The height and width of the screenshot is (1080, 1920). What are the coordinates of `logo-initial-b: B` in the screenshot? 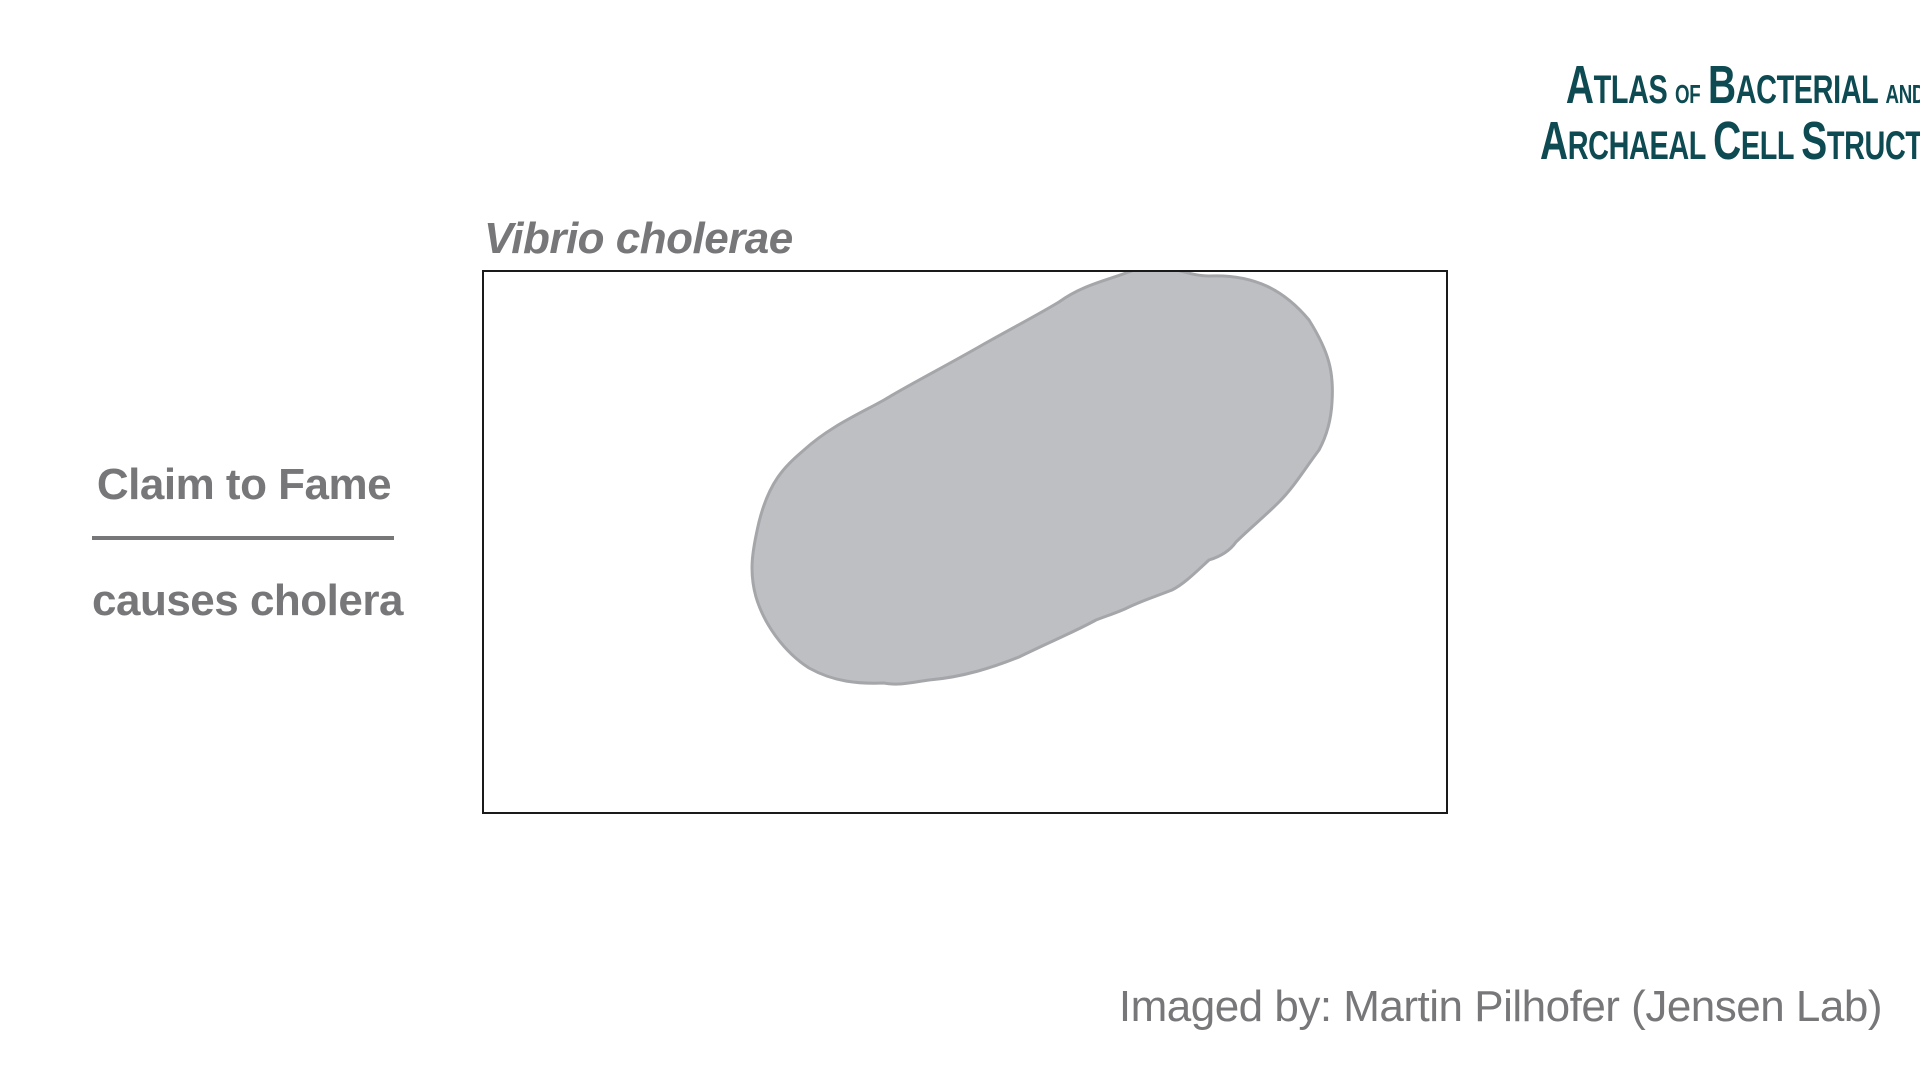 It's located at (1722, 85).